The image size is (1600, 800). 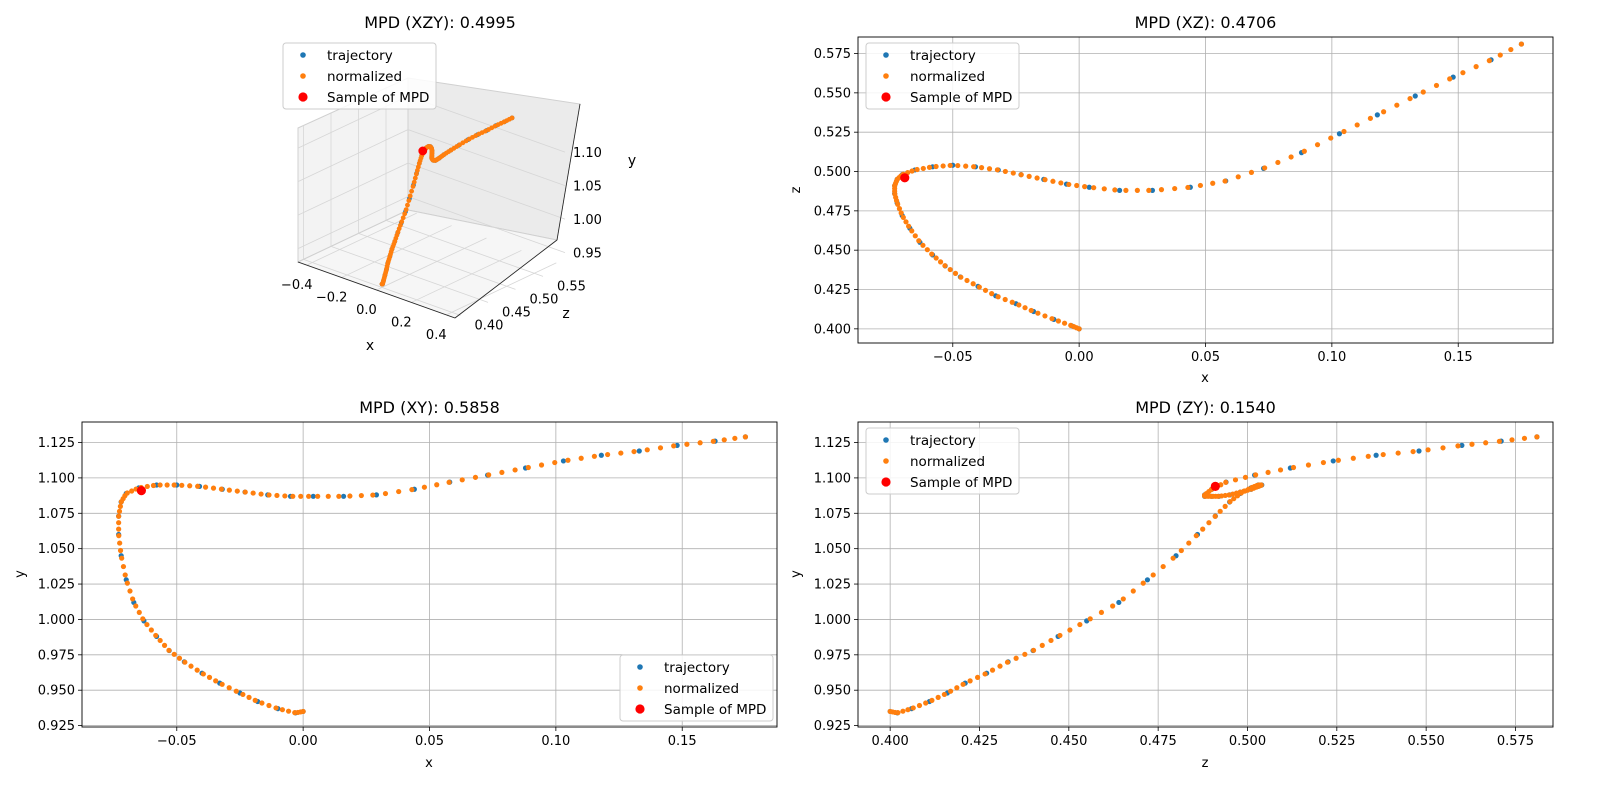 What do you see at coordinates (436, 335) in the screenshot?
I see `tick-label-x3d: 0.4` at bounding box center [436, 335].